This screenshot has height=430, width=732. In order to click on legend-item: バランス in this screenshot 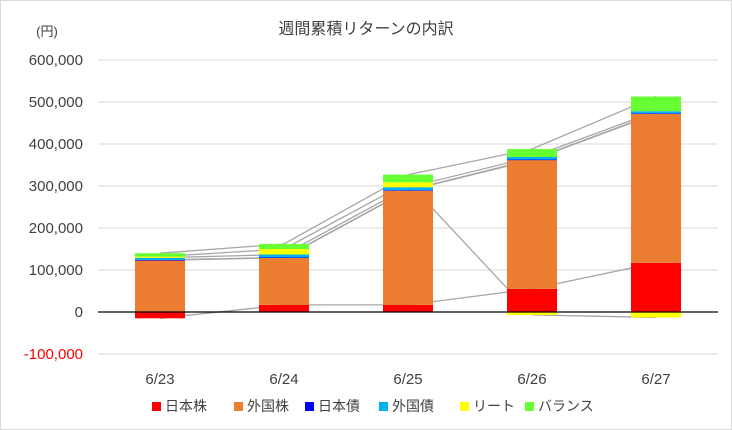, I will do `click(559, 406)`.